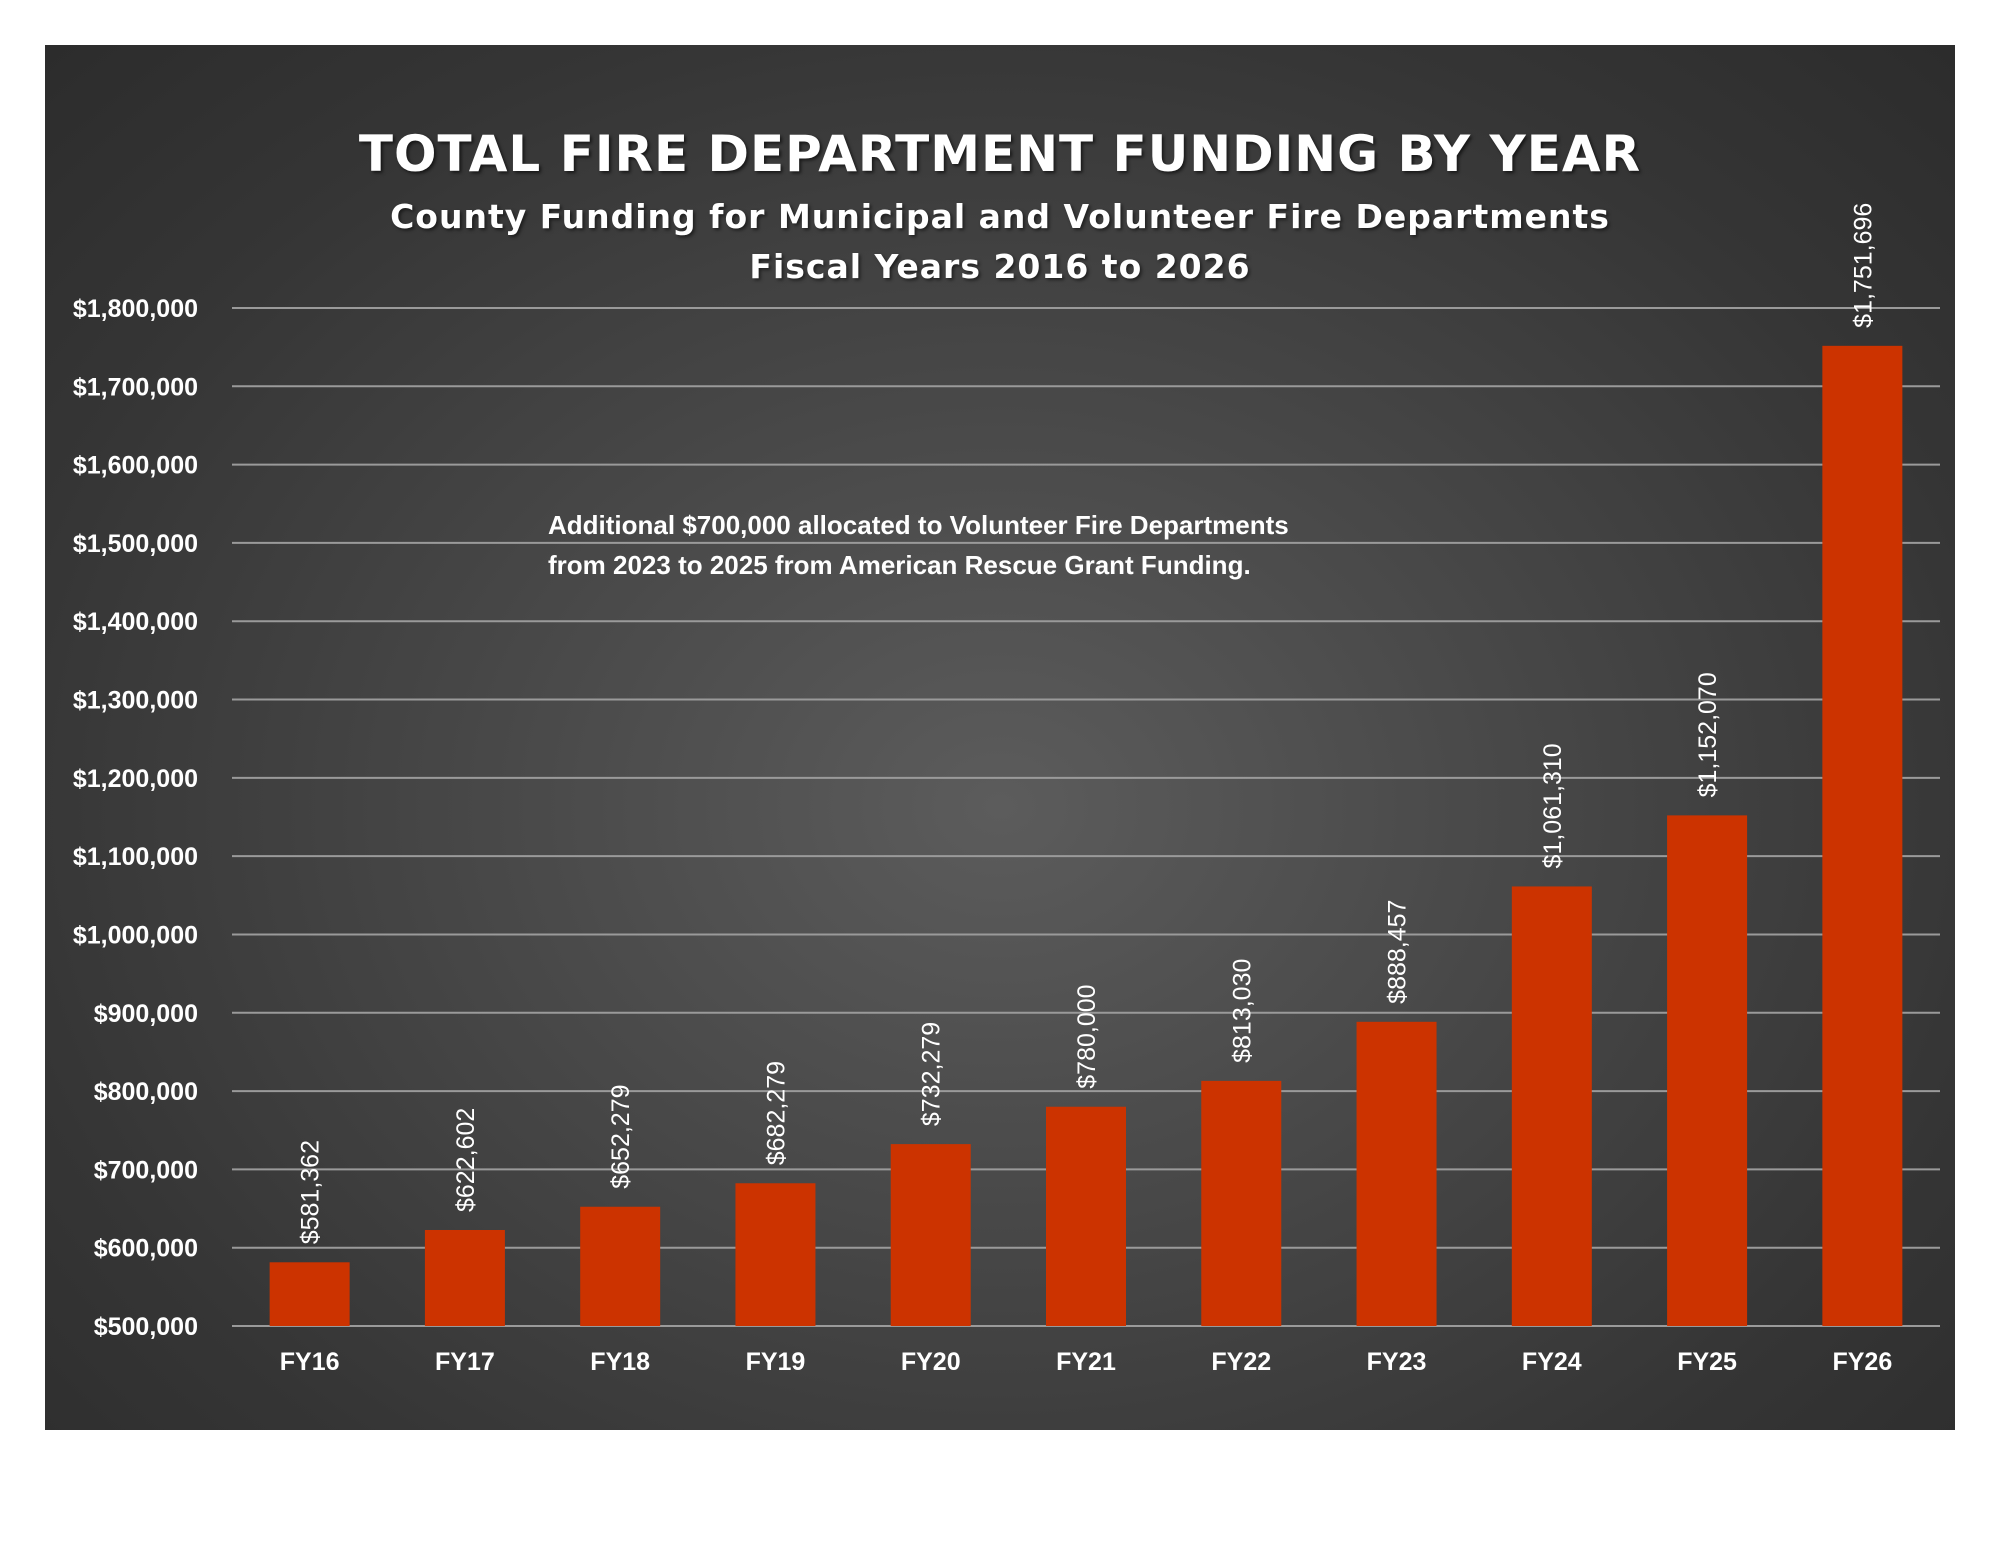  I want to click on x-tick-label: FY23, so click(1397, 1362).